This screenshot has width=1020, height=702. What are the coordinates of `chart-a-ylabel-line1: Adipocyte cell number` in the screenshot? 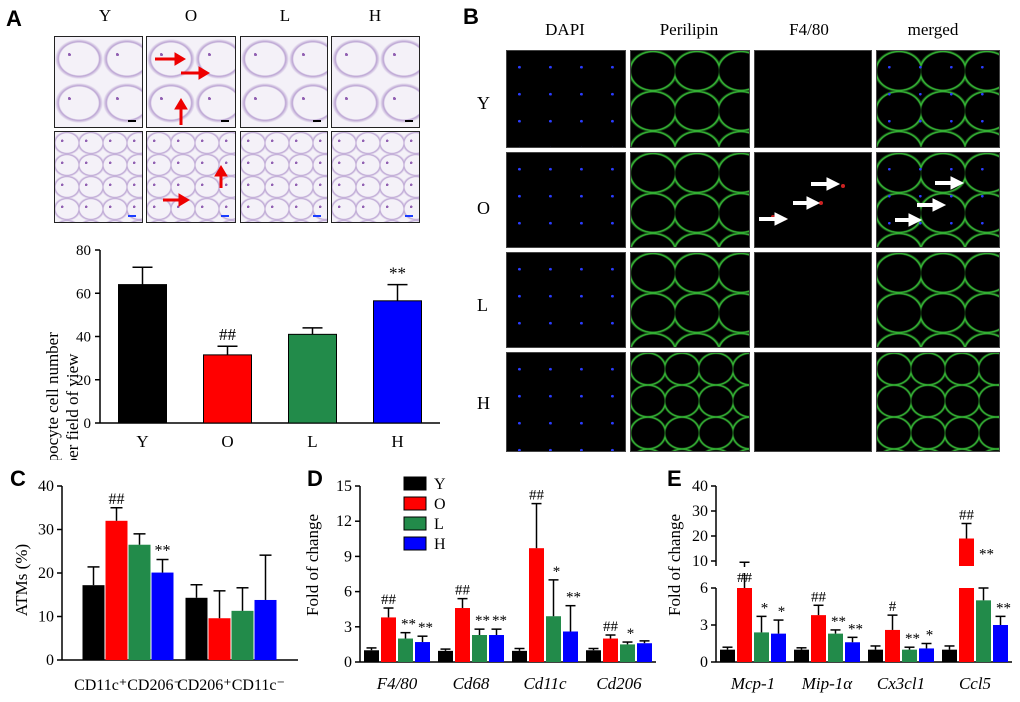 It's located at (52, 396).